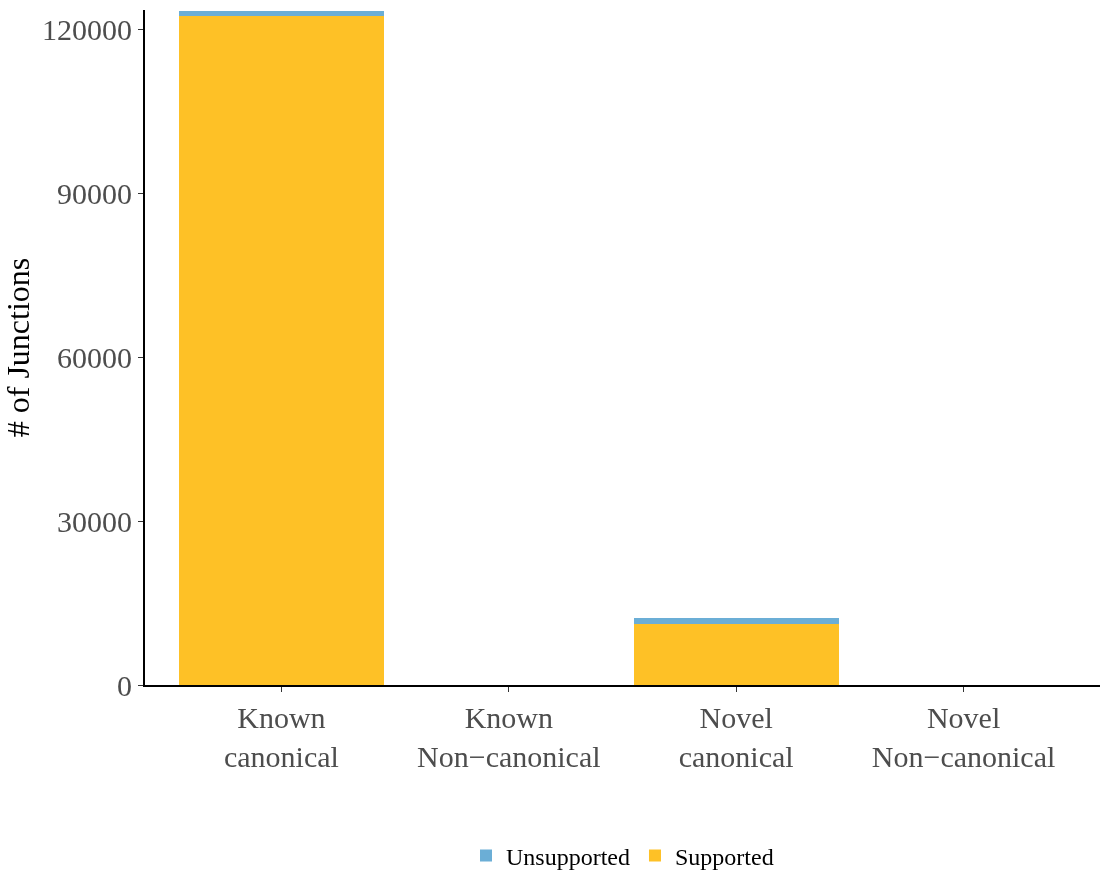 The height and width of the screenshot is (883, 1105). I want to click on x-tick-label: Novel Non−canonical, so click(963, 737).